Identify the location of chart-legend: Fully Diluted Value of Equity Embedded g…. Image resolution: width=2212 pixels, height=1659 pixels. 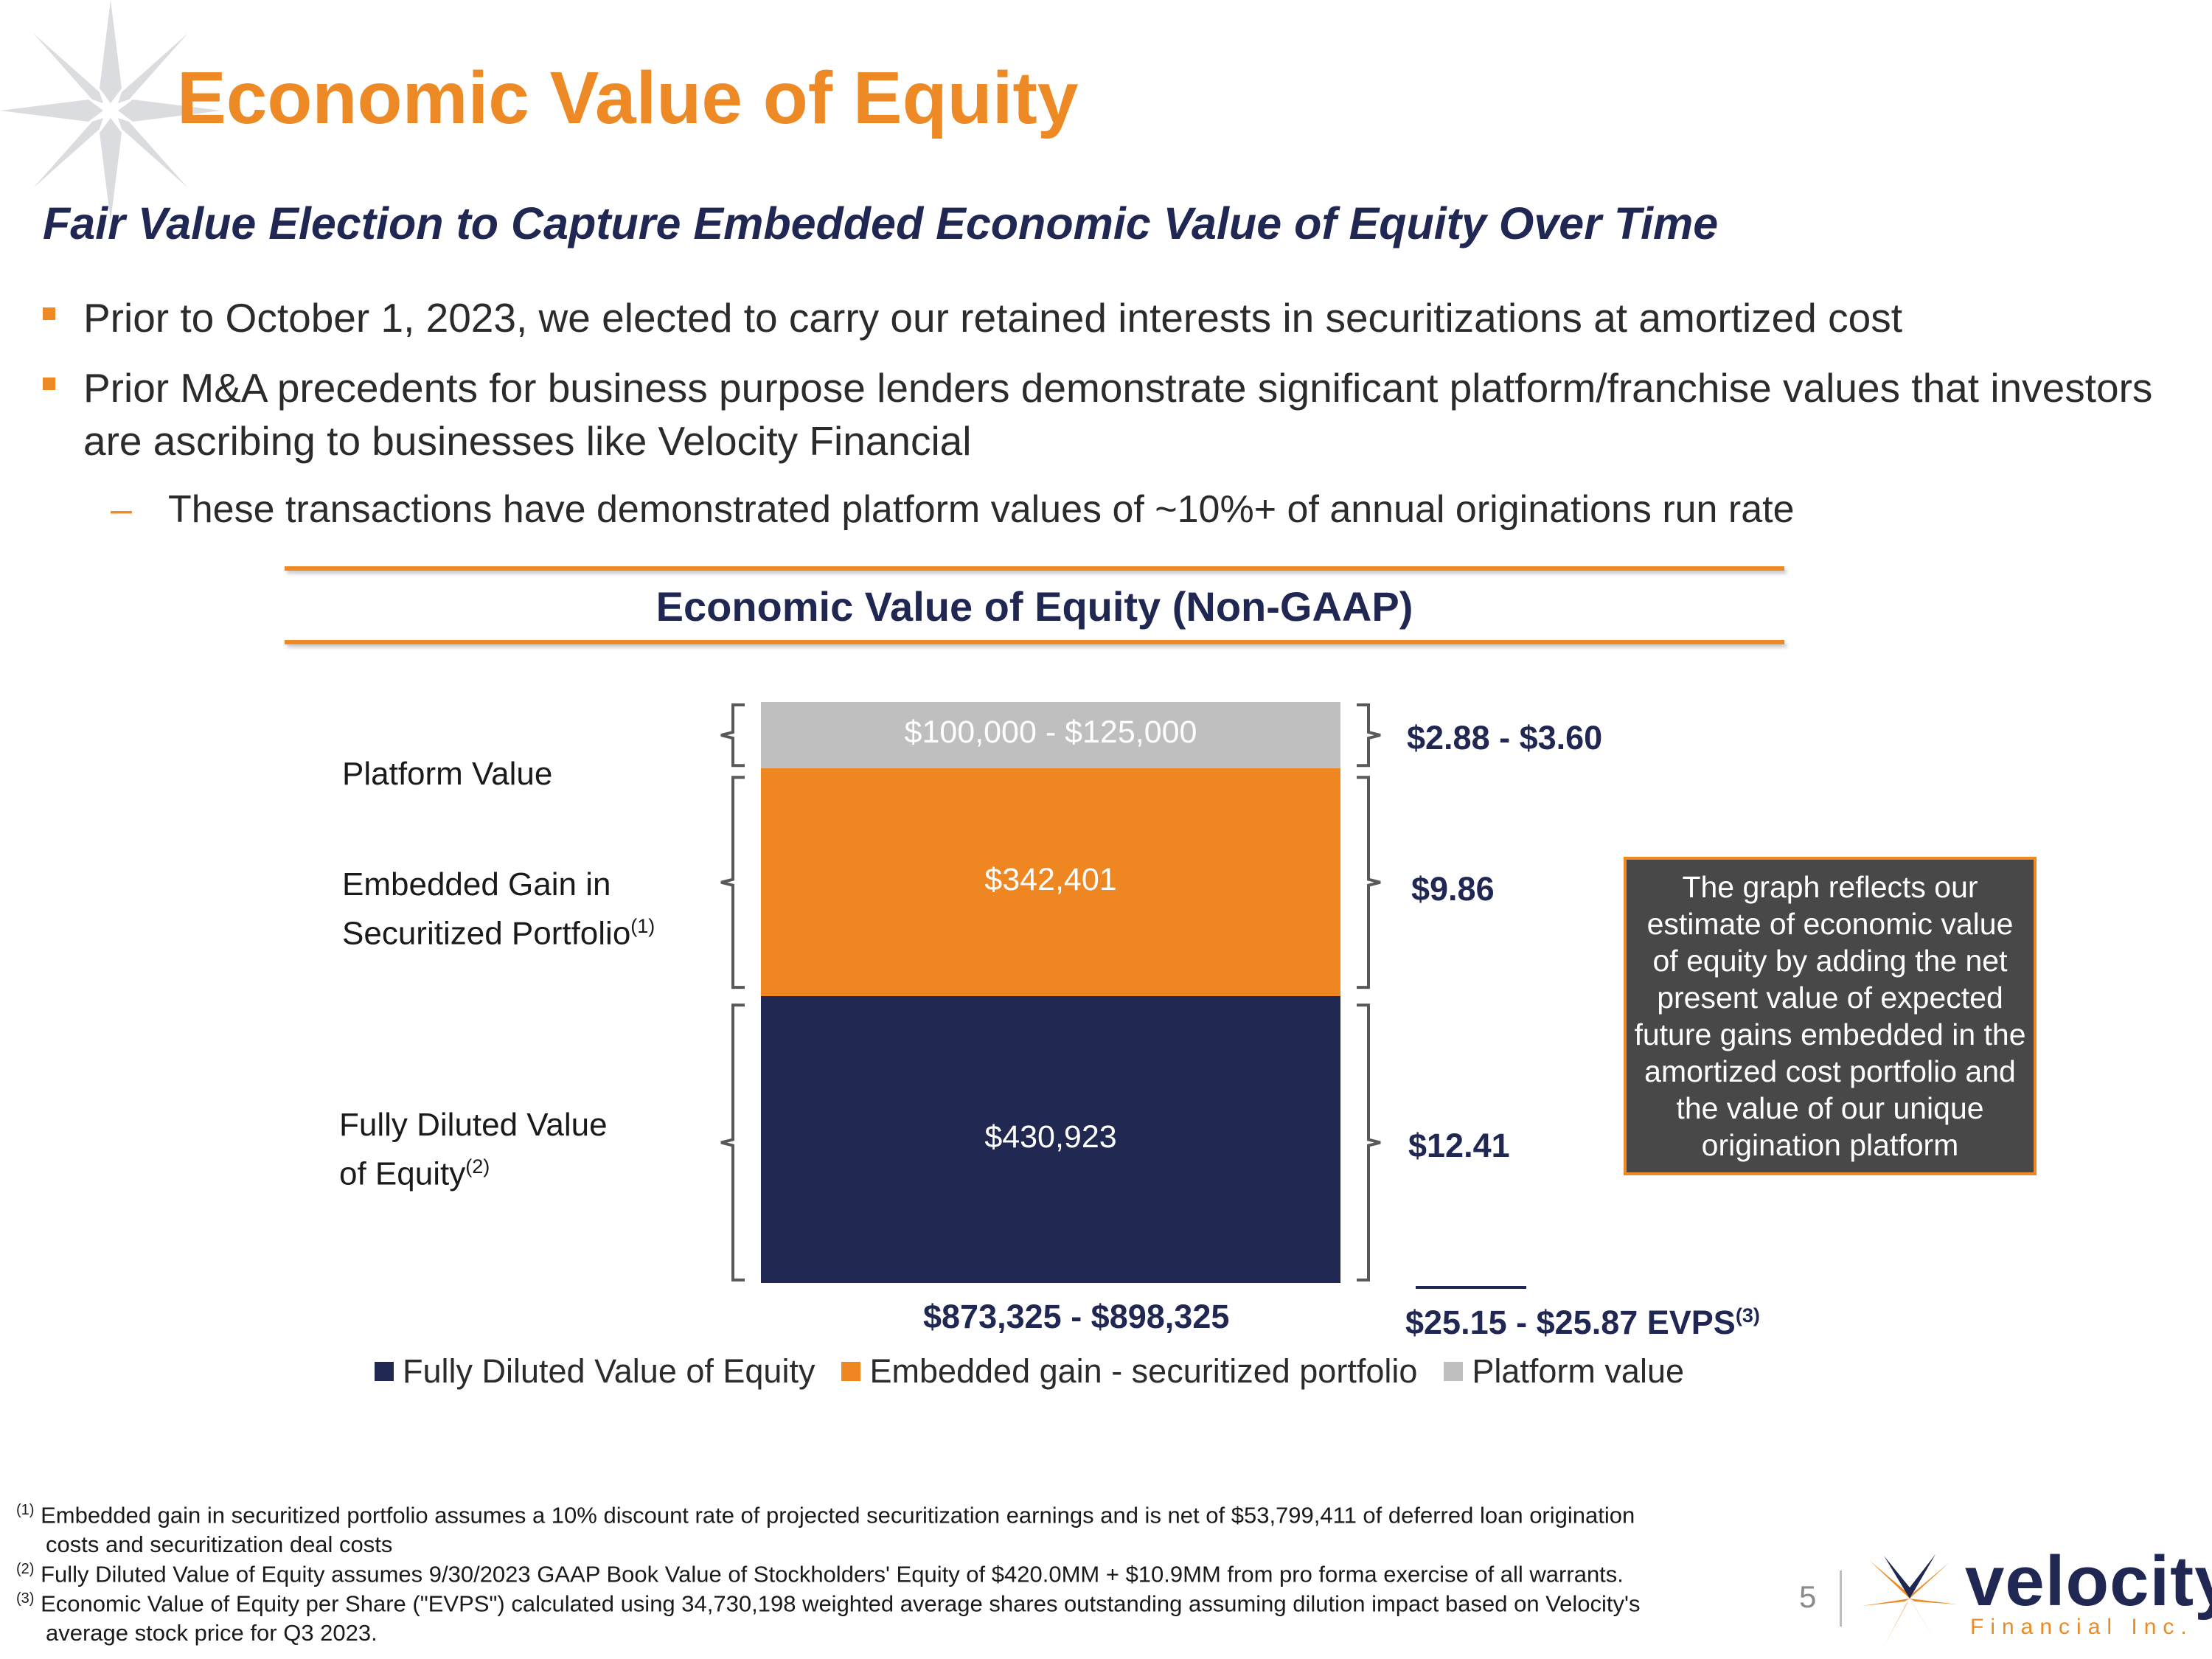
(1043, 1371).